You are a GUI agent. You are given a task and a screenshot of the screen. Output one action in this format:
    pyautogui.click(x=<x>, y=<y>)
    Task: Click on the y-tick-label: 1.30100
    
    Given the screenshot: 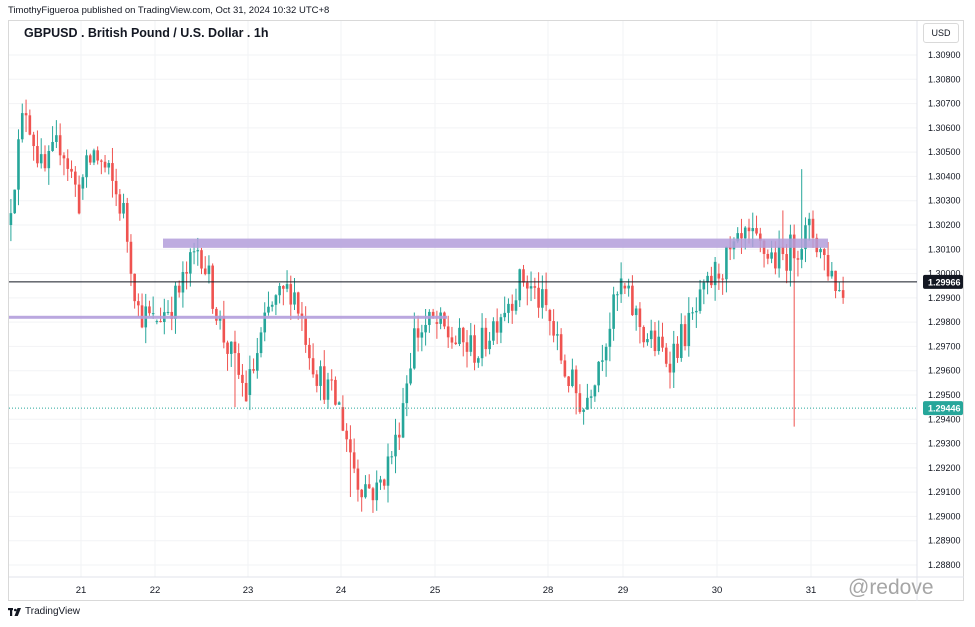 What is the action you would take?
    pyautogui.click(x=944, y=249)
    